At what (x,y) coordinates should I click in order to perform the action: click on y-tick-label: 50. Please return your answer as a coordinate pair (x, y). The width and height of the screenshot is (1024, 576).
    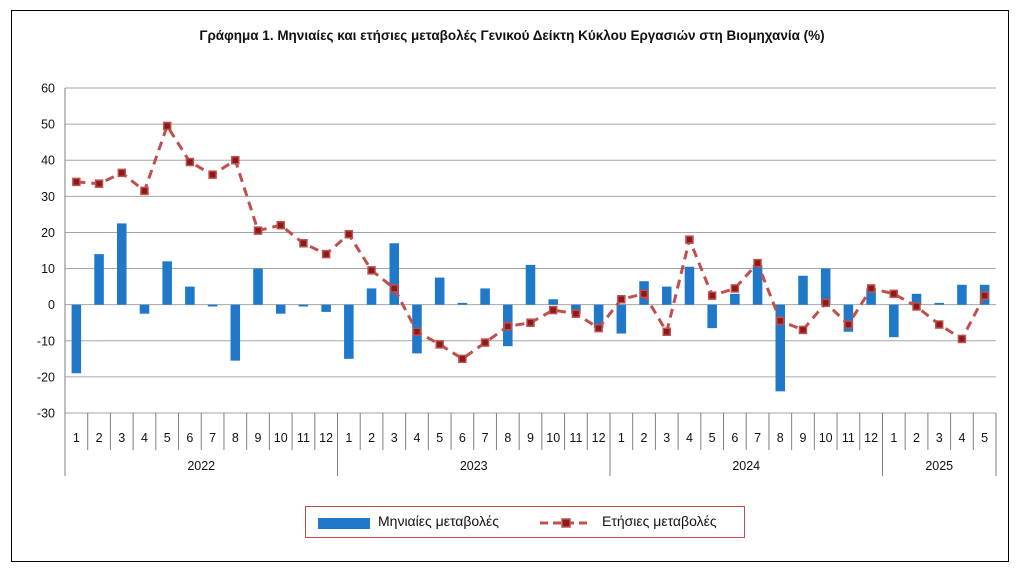
    Looking at the image, I should click on (48, 125).